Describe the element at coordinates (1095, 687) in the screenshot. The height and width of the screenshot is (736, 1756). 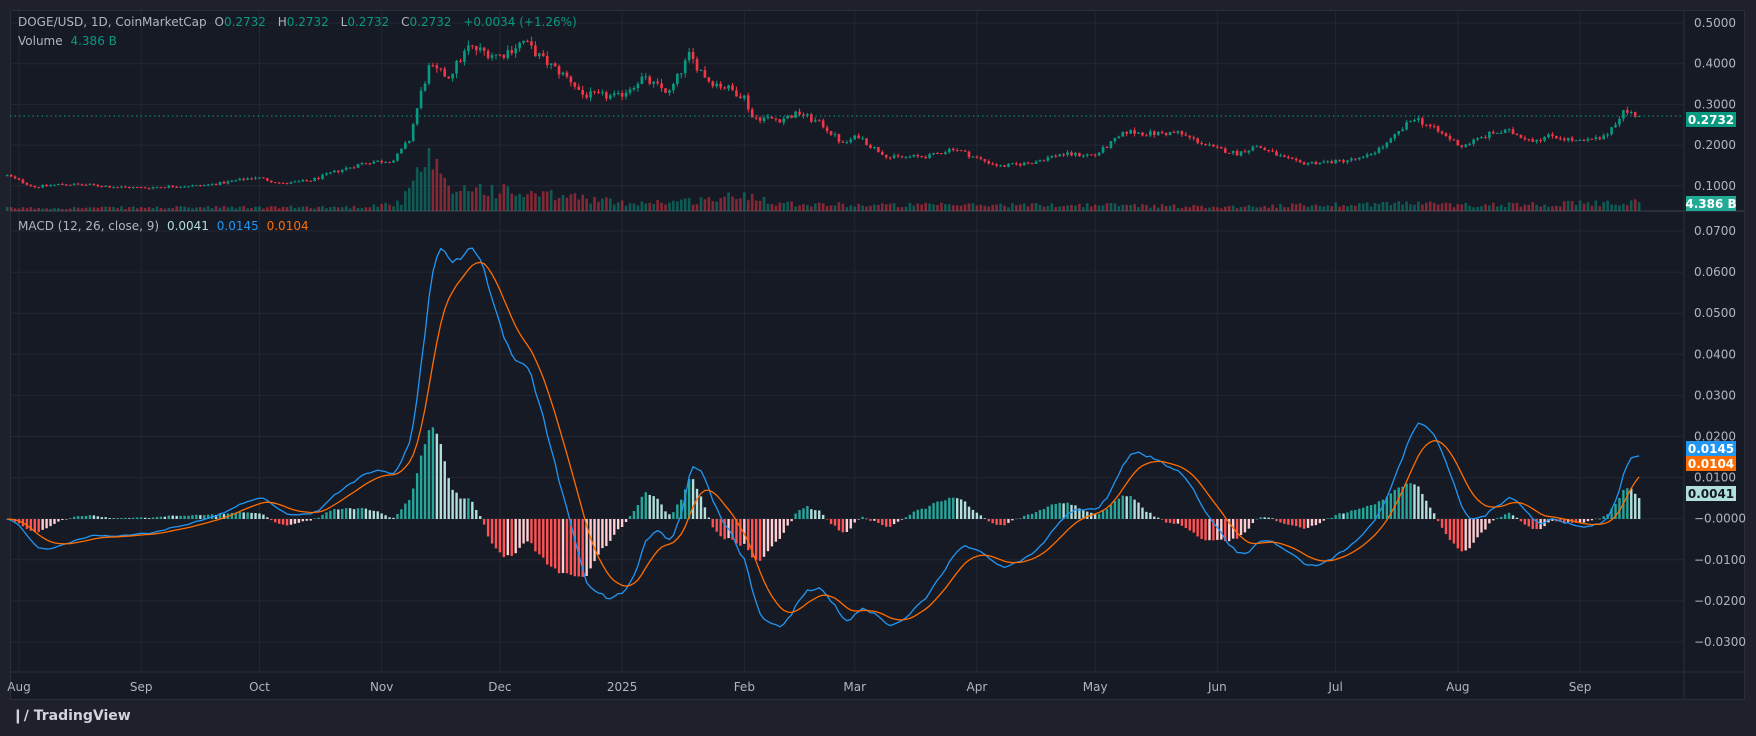
I see `x-tick-label: May` at that location.